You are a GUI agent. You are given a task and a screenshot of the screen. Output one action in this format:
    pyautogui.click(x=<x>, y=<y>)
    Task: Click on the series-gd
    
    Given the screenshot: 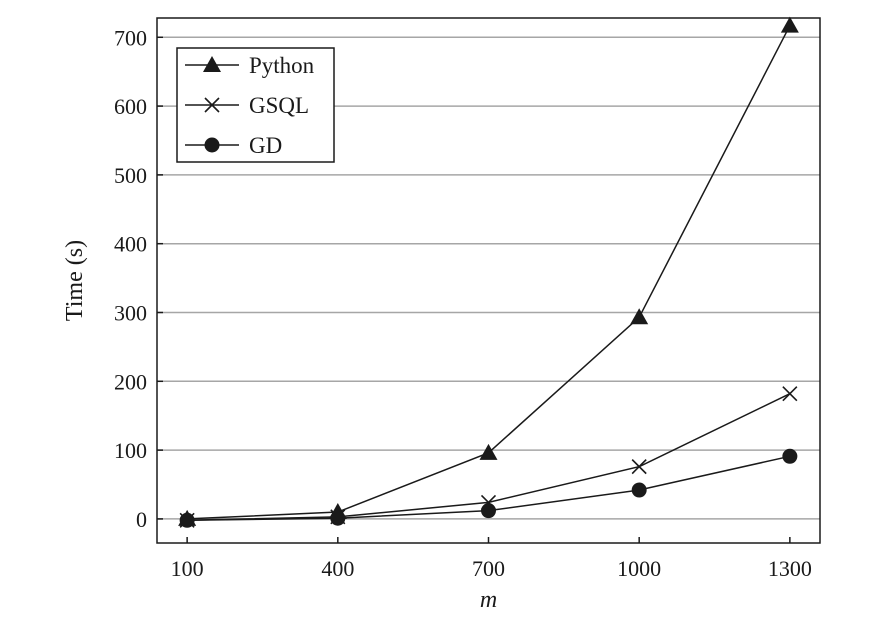 What is the action you would take?
    pyautogui.click(x=488, y=488)
    